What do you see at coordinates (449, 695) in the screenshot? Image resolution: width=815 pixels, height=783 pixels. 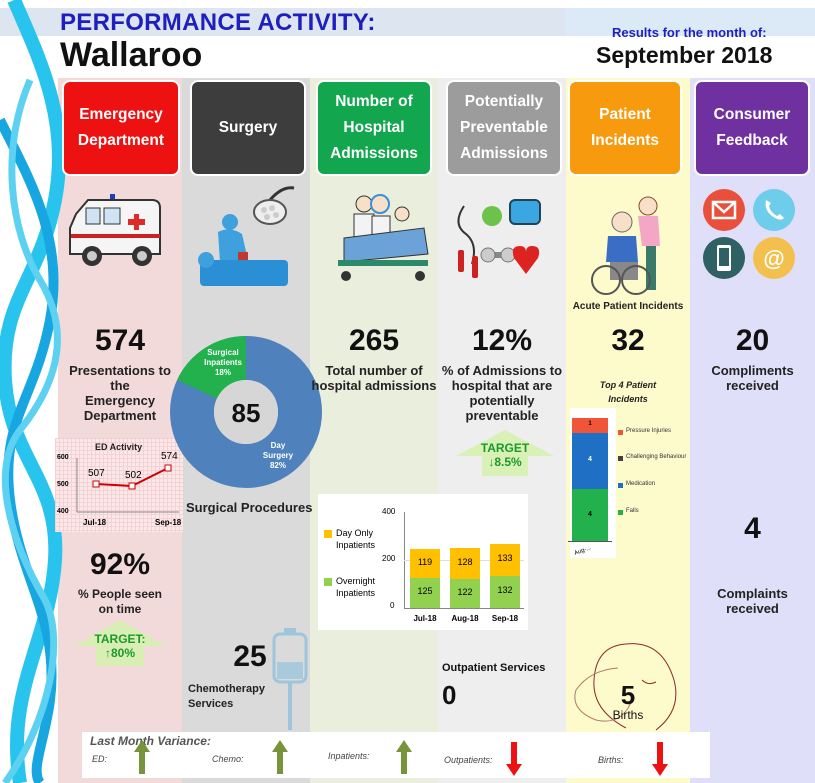 I see `outpatient-count-value: 0` at bounding box center [449, 695].